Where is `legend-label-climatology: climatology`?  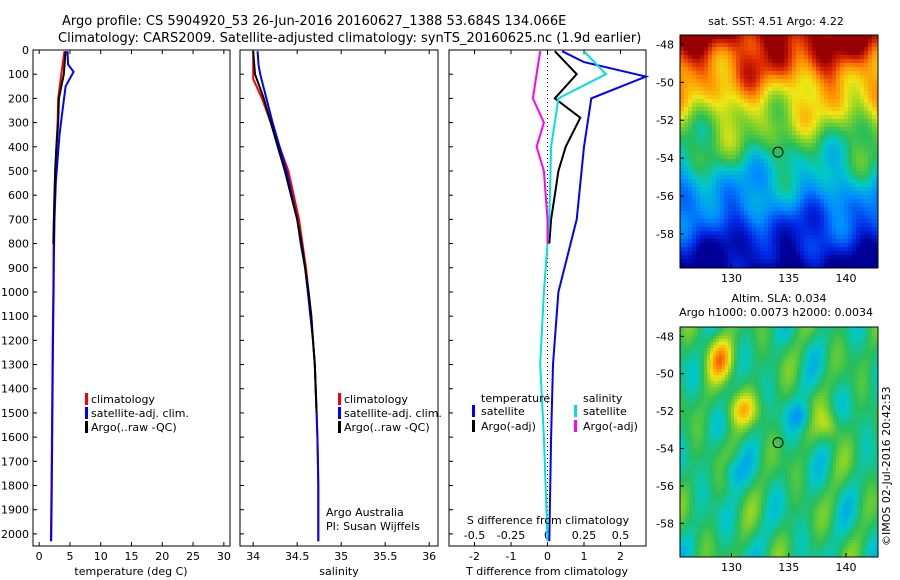
legend-label-climatology: climatology is located at coordinates (376, 399).